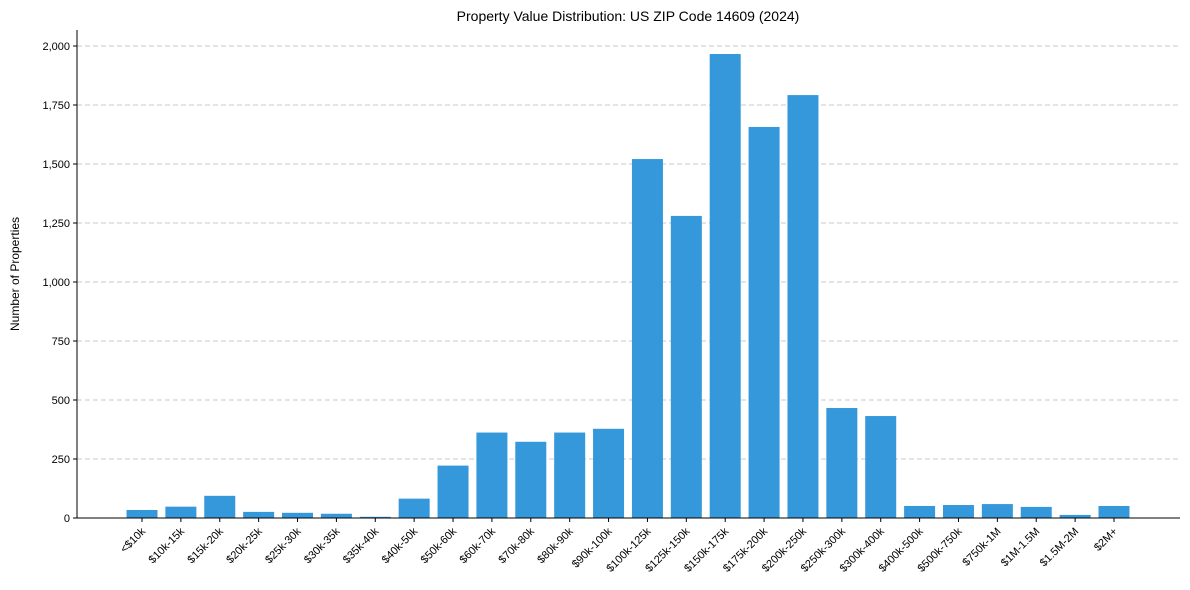  I want to click on x-tick-label: $750k-1M, so click(981, 547).